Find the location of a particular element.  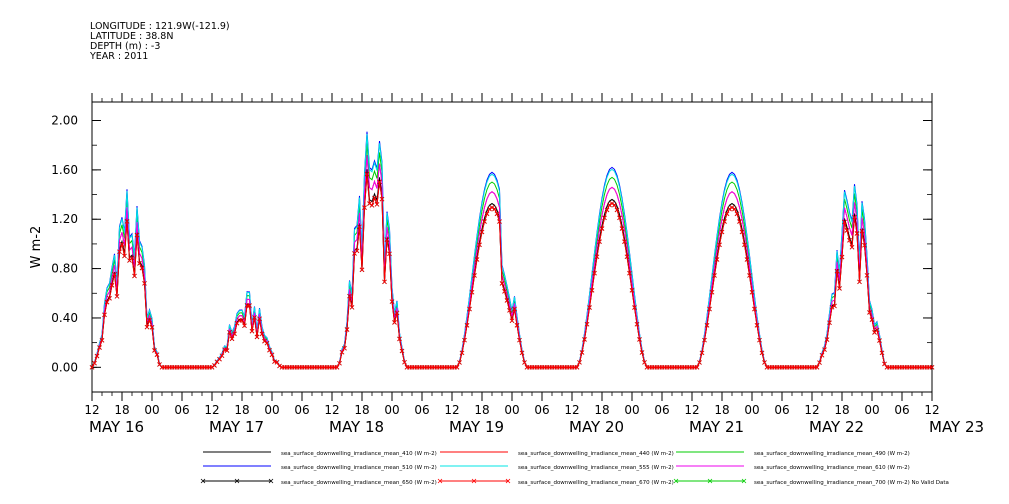

x-day-label: MAY 20 is located at coordinates (596, 427).